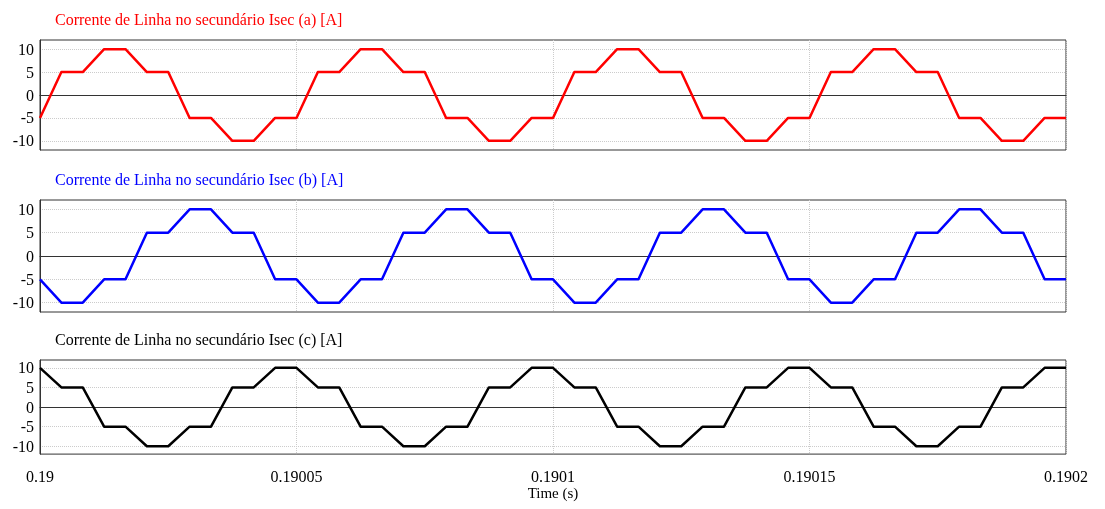  What do you see at coordinates (199, 339) in the screenshot?
I see `chart-title: Corrente de Linha no secundário Isec (c) [A]` at bounding box center [199, 339].